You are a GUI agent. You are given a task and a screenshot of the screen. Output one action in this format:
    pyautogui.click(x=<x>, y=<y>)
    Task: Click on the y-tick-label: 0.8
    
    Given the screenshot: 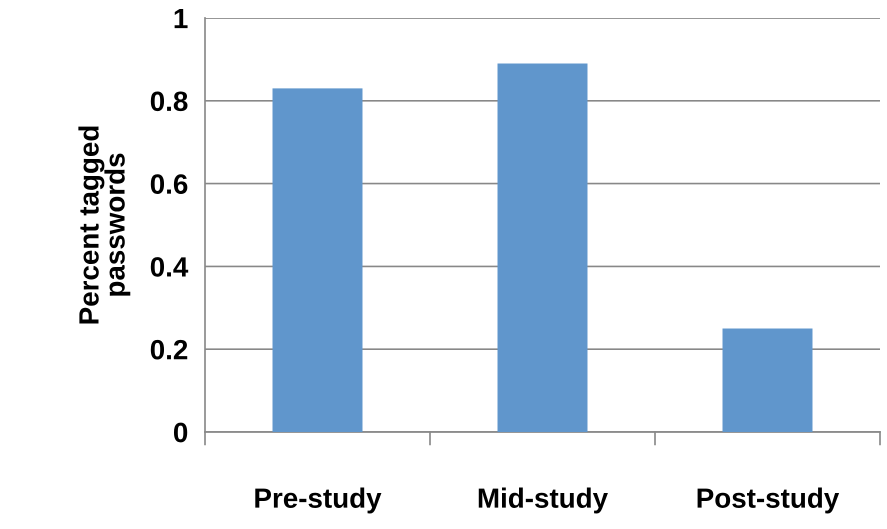 What is the action you would take?
    pyautogui.click(x=169, y=101)
    